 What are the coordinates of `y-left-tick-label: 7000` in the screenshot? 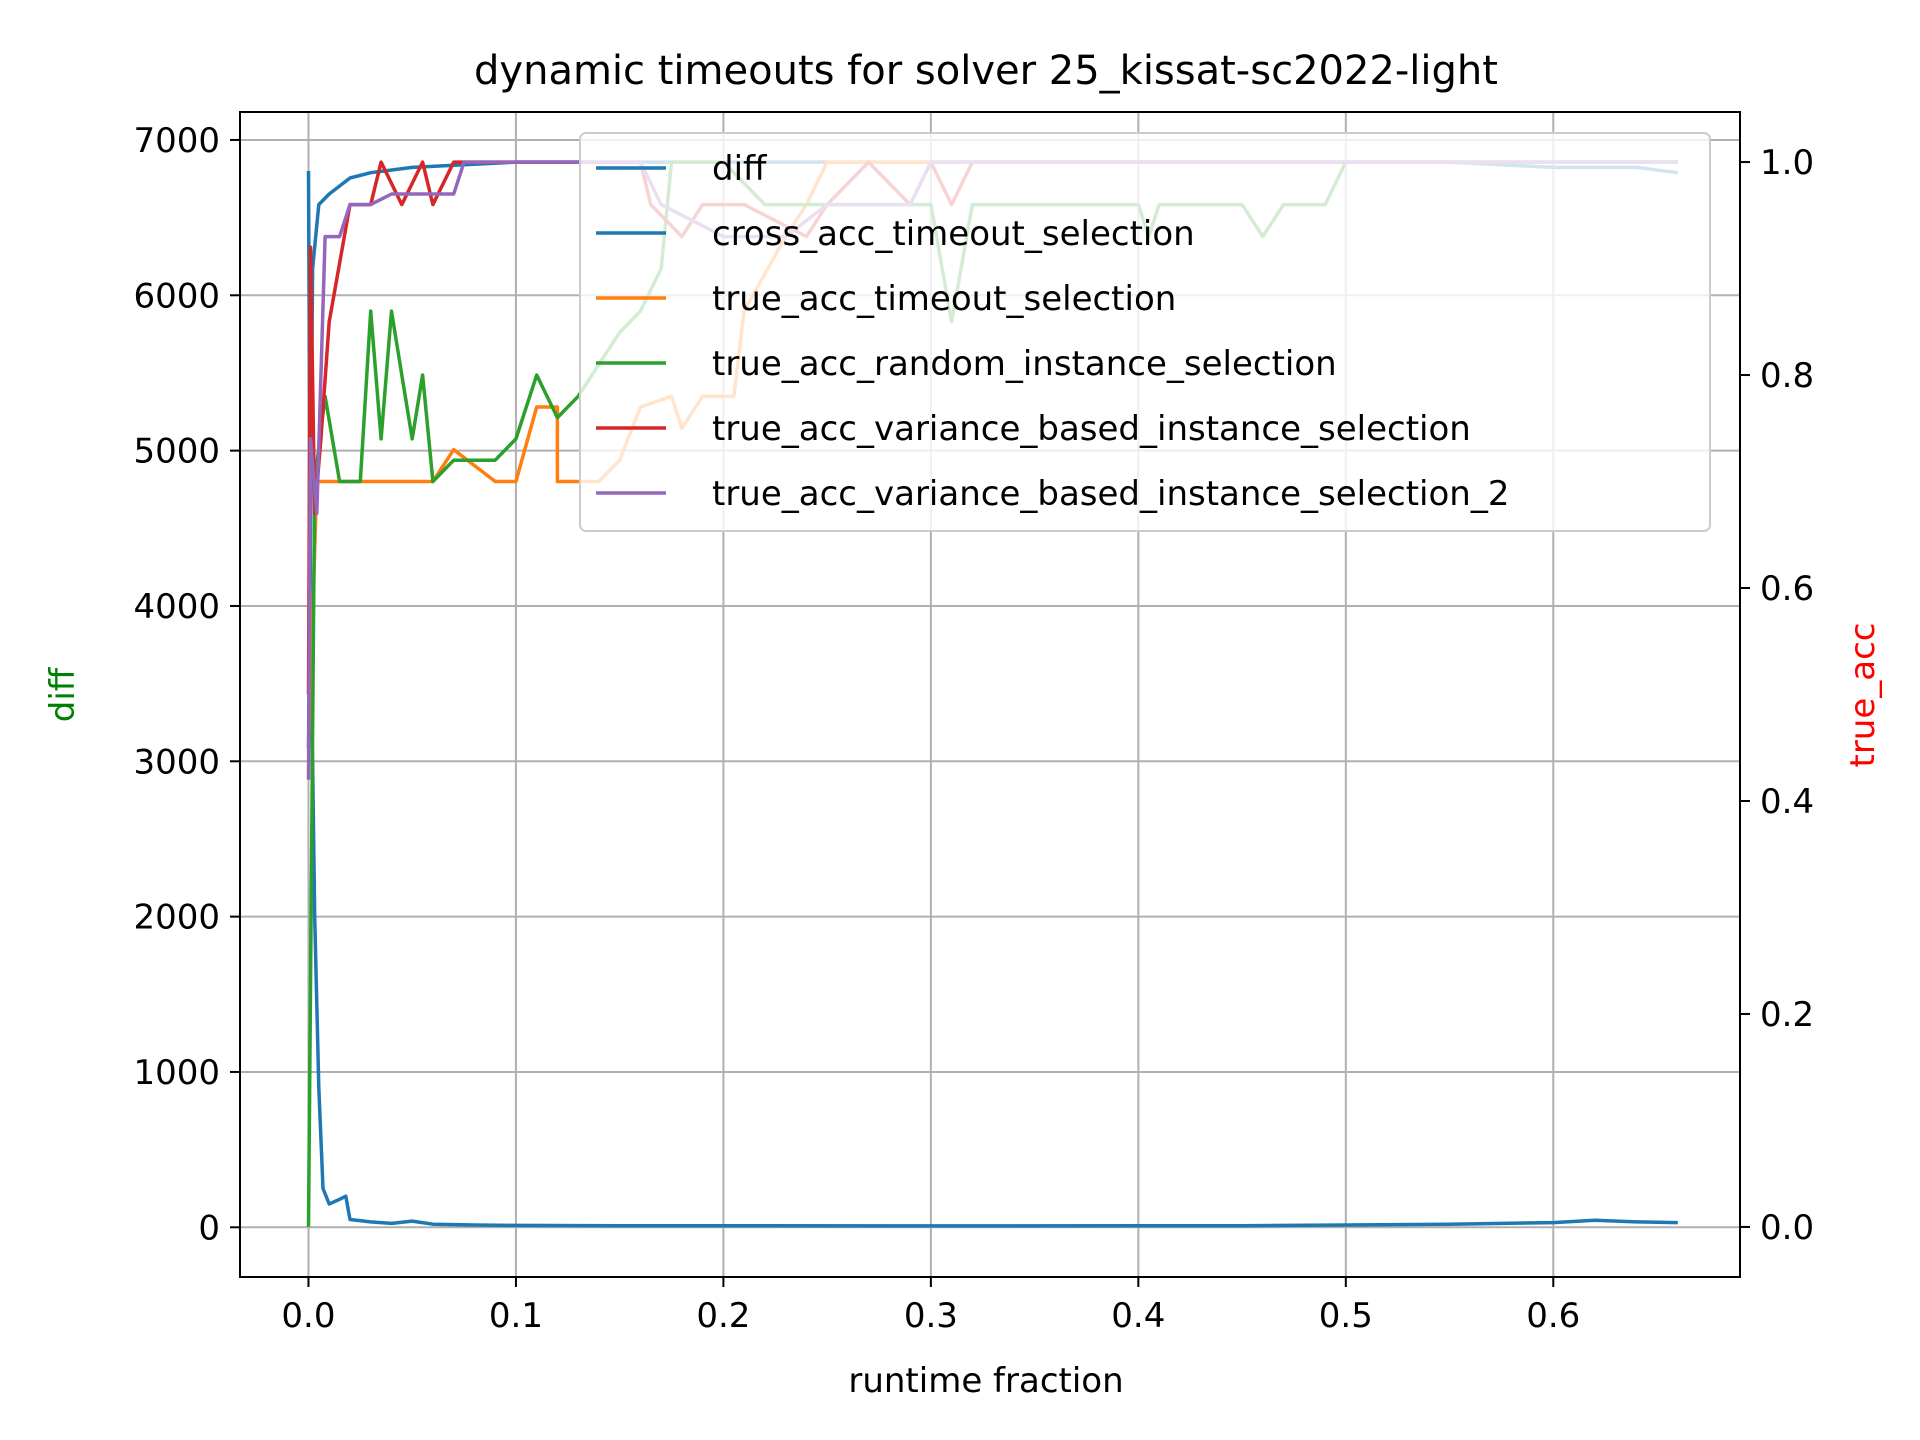 It's located at (176, 141).